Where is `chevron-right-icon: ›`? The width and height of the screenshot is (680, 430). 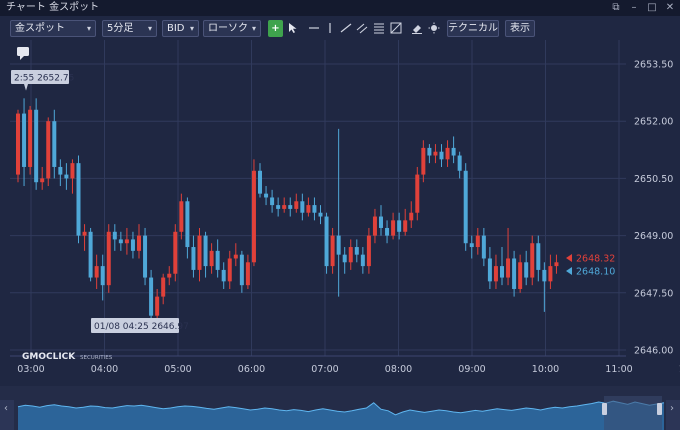
chevron-right-icon: › is located at coordinates (672, 408).